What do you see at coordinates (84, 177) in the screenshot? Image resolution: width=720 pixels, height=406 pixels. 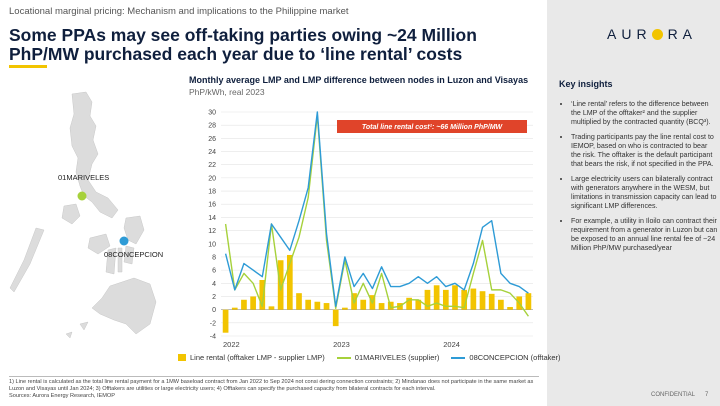 I see `mariveles-label: 01MARIVELES` at bounding box center [84, 177].